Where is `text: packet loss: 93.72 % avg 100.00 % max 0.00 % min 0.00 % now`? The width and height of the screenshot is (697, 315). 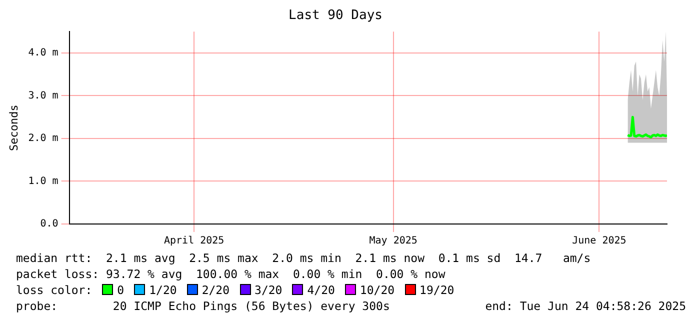
text: packet loss: 93.72 % avg 100.00 % max 0.00 % min 0.00 % now is located at coordinates (231, 274).